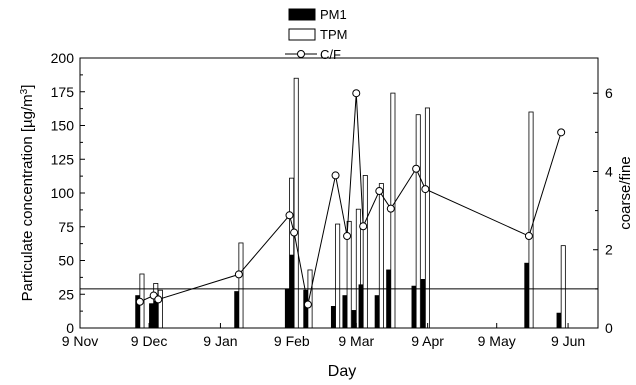  I want to click on y-axis-label: Particulate concentration [µg/m3], so click(27, 193).